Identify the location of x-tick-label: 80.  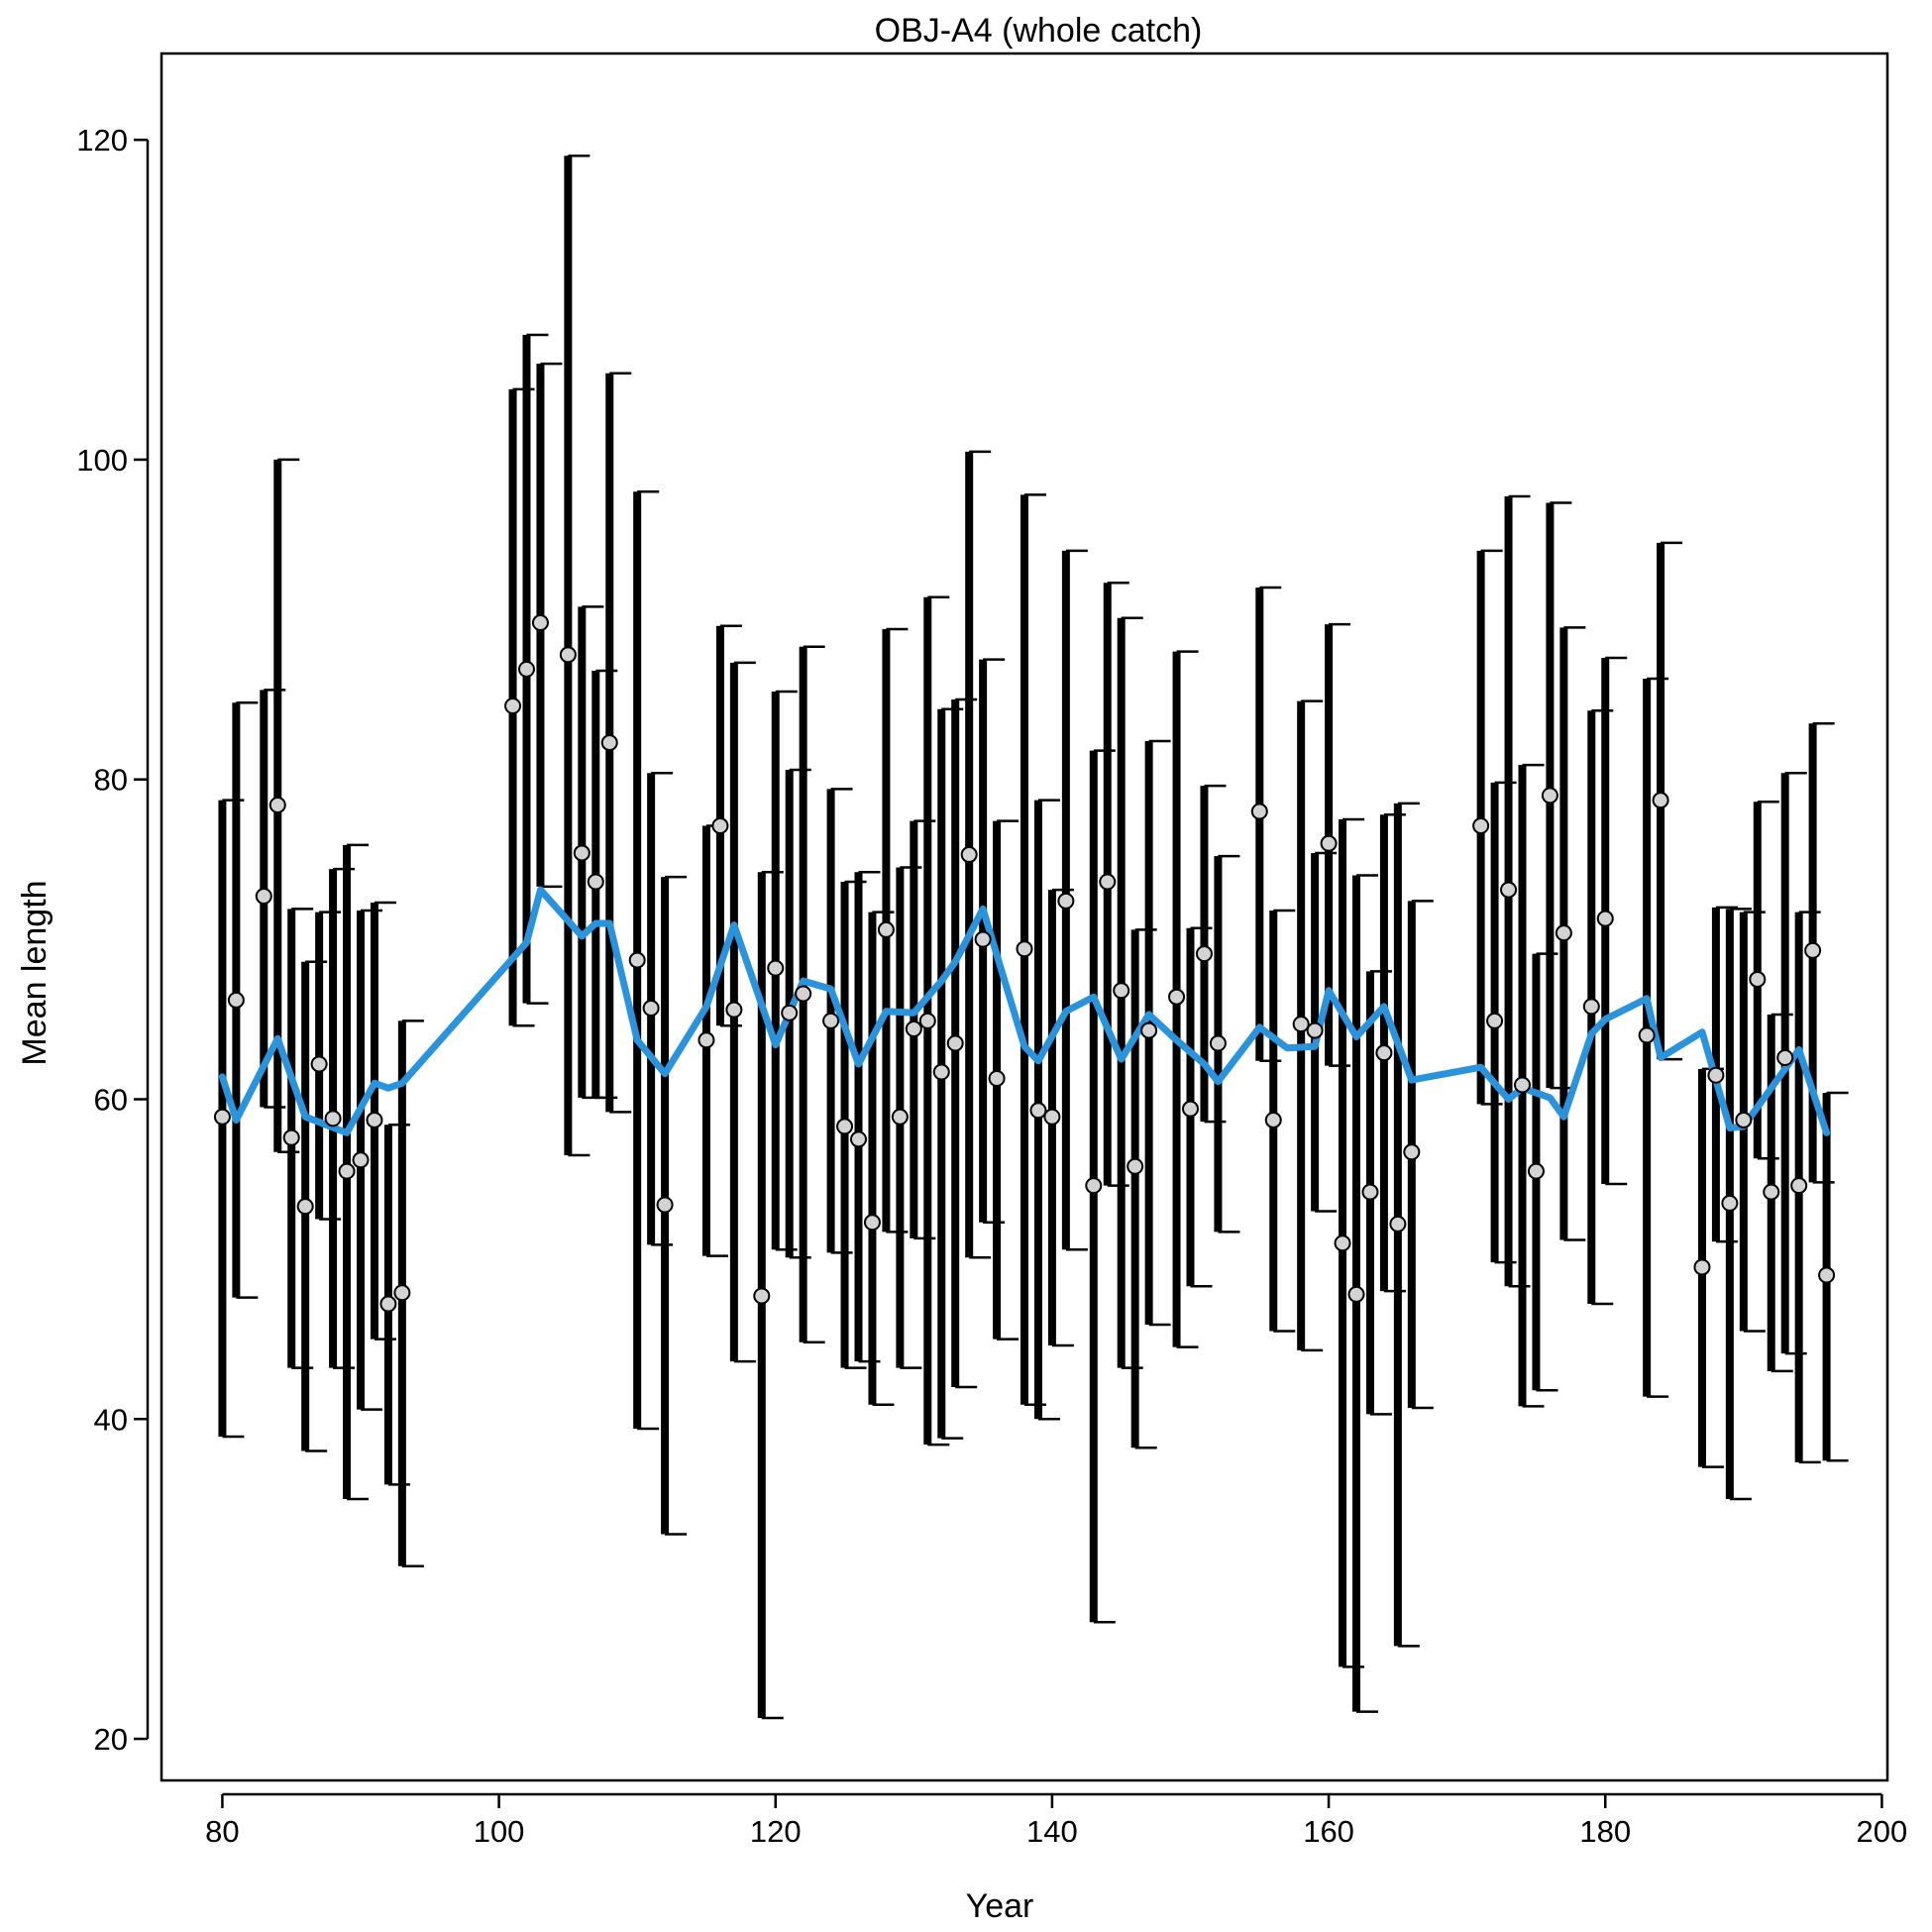
(222, 1831).